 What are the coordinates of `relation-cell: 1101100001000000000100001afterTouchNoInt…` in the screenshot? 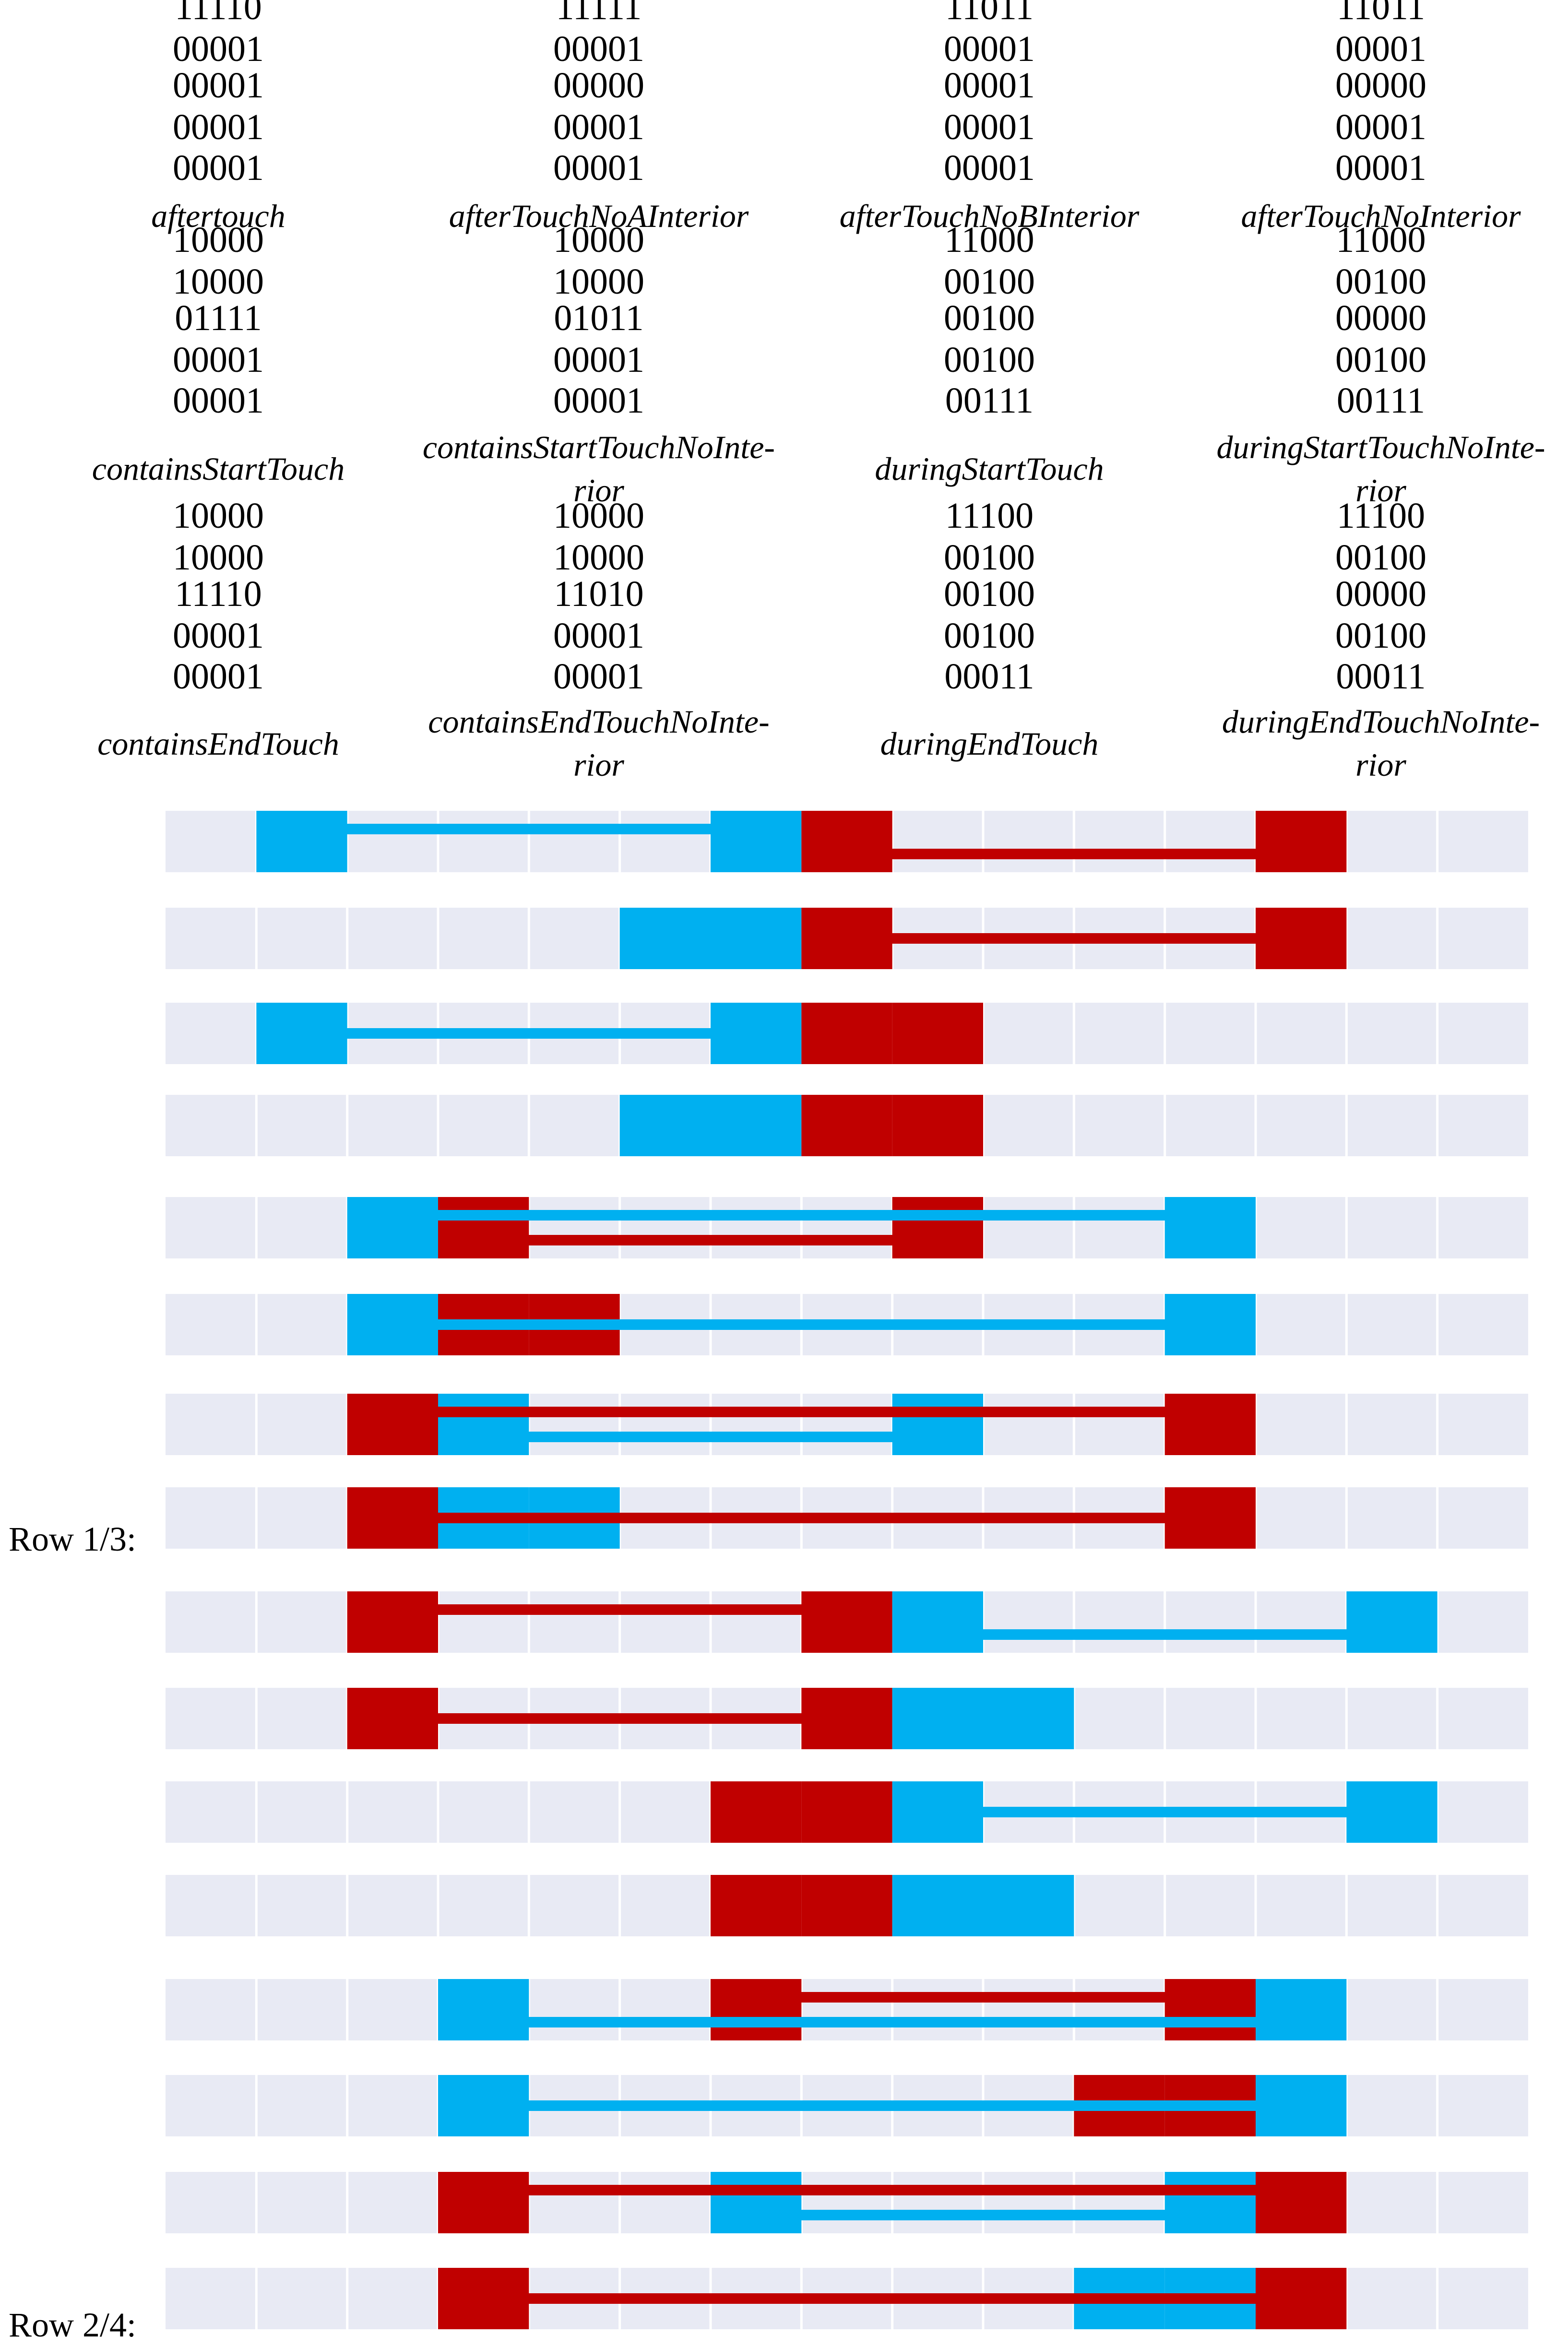 It's located at (1381, 117).